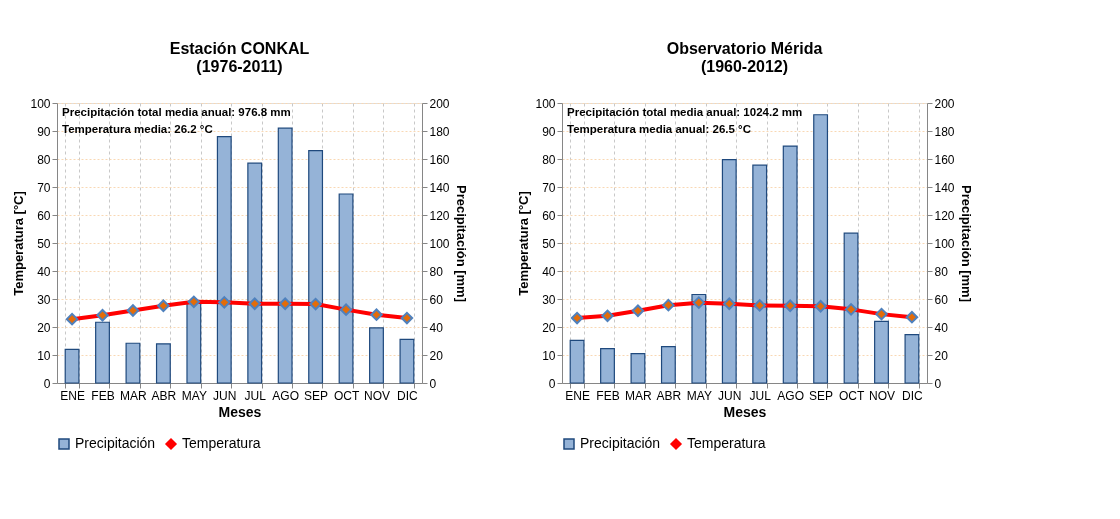 Image resolution: width=1120 pixels, height=519 pixels. Describe the element at coordinates (744, 57) in the screenshot. I see `chart-title: Observatorio Mérida (1960-2012)` at that location.